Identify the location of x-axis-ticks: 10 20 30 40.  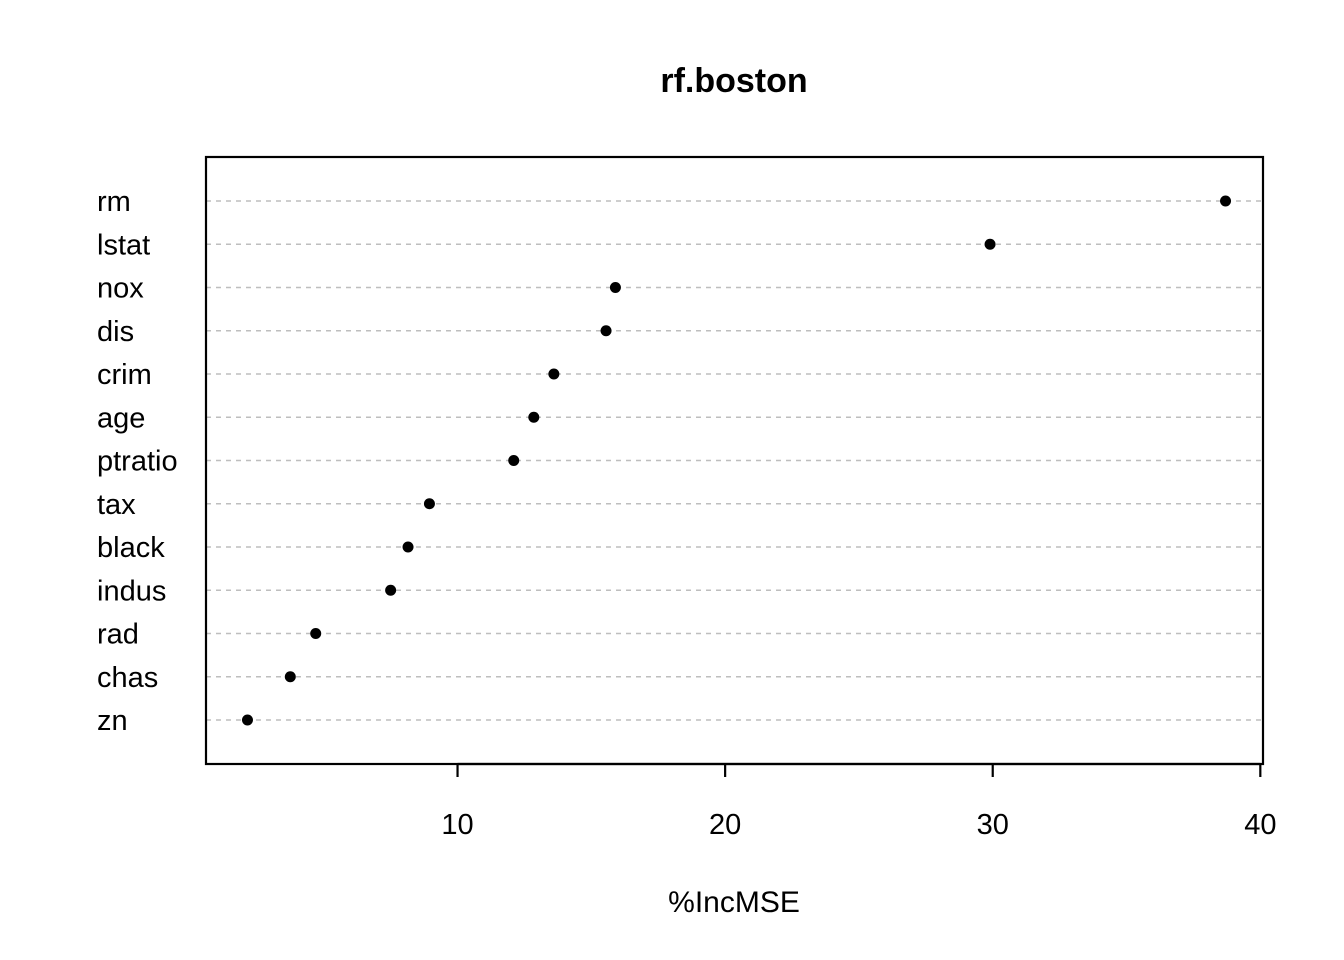
(858, 802).